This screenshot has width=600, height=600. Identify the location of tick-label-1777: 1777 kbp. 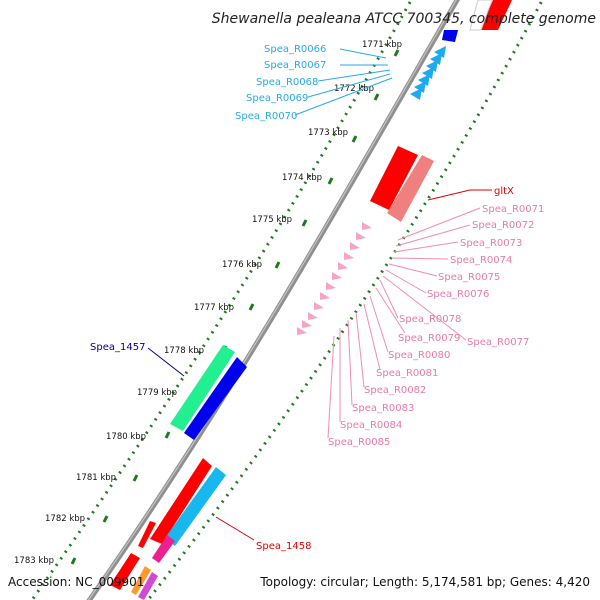
(214, 308).